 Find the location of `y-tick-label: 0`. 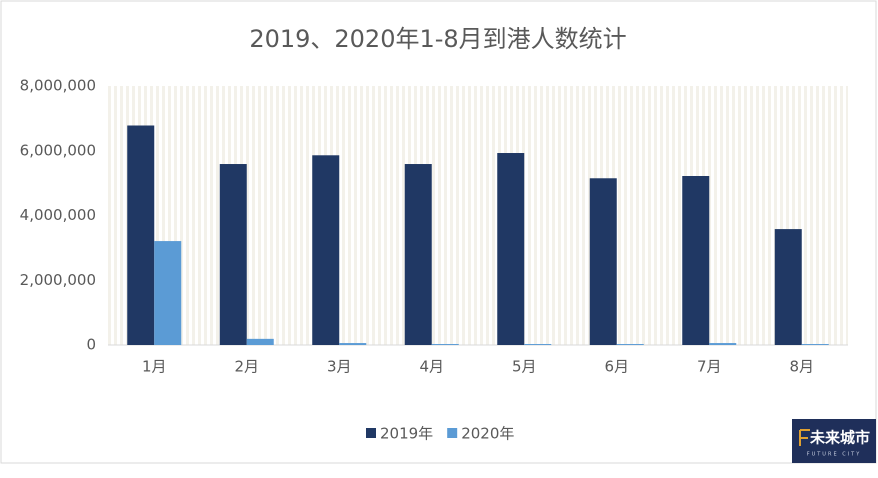

y-tick-label: 0 is located at coordinates (91, 345).